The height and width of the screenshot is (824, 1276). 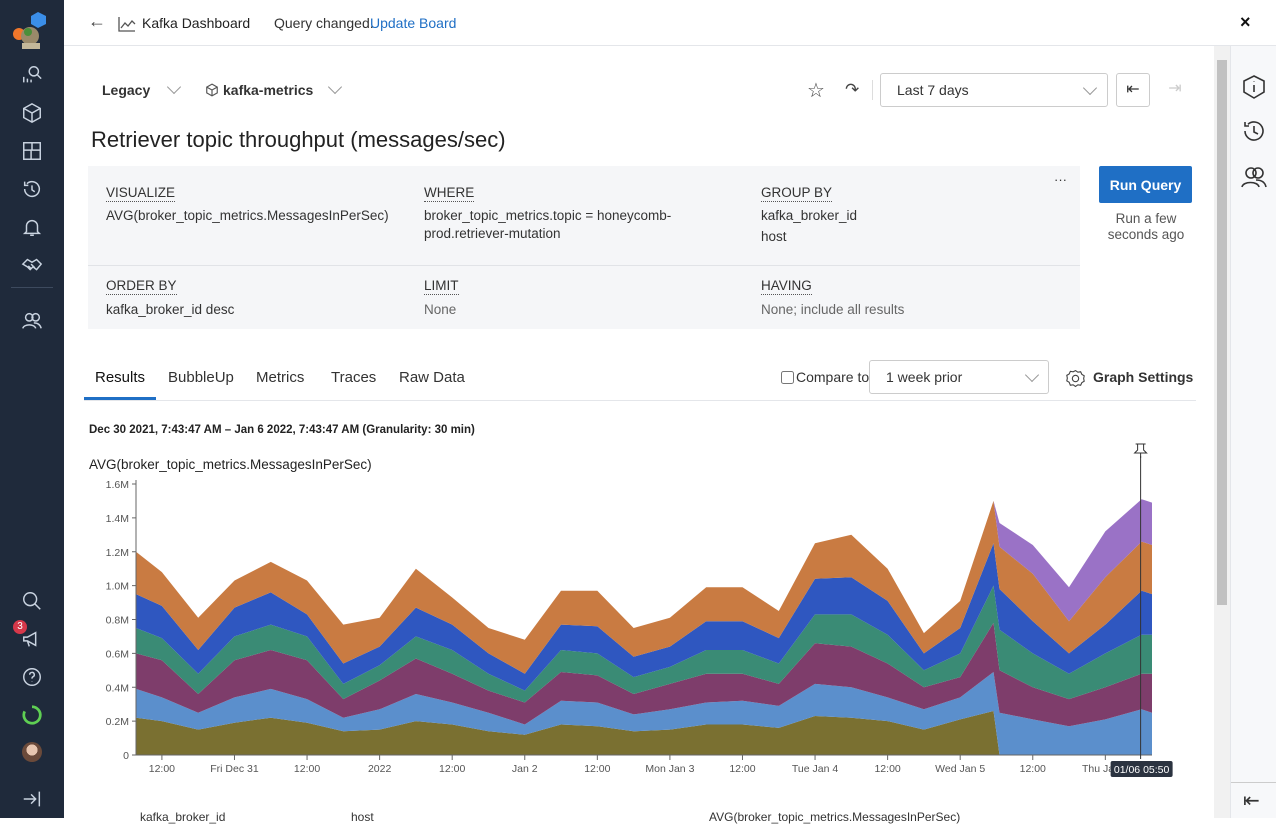 I want to click on compare-label: Compare to, so click(x=833, y=377).